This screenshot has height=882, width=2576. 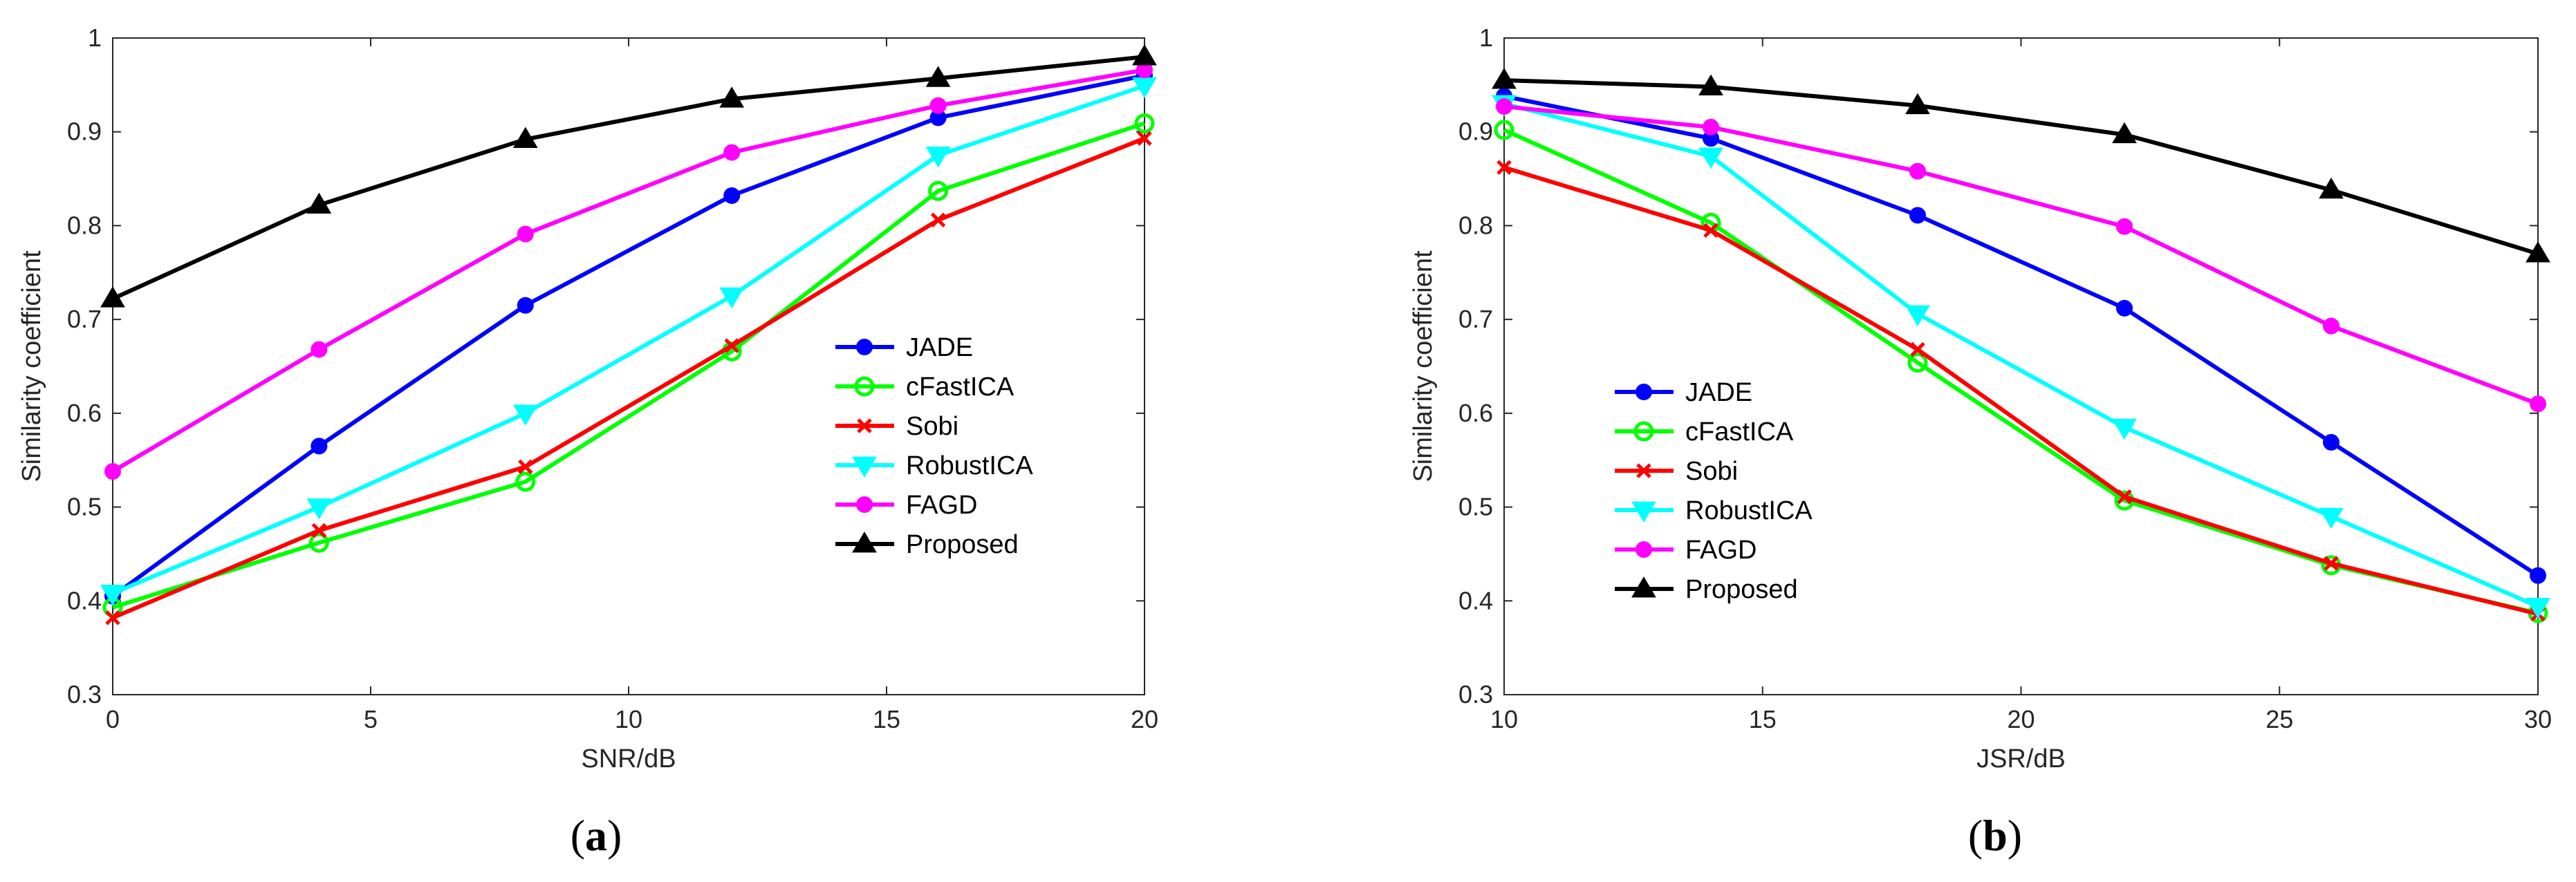 What do you see at coordinates (963, 544) in the screenshot?
I see `legend-entry: Proposed` at bounding box center [963, 544].